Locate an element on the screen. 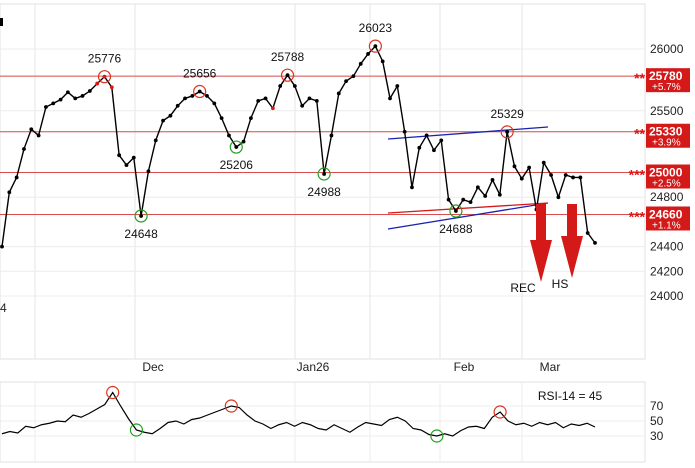 The width and height of the screenshot is (695, 468). trough-label: 24688 is located at coordinates (456, 229).